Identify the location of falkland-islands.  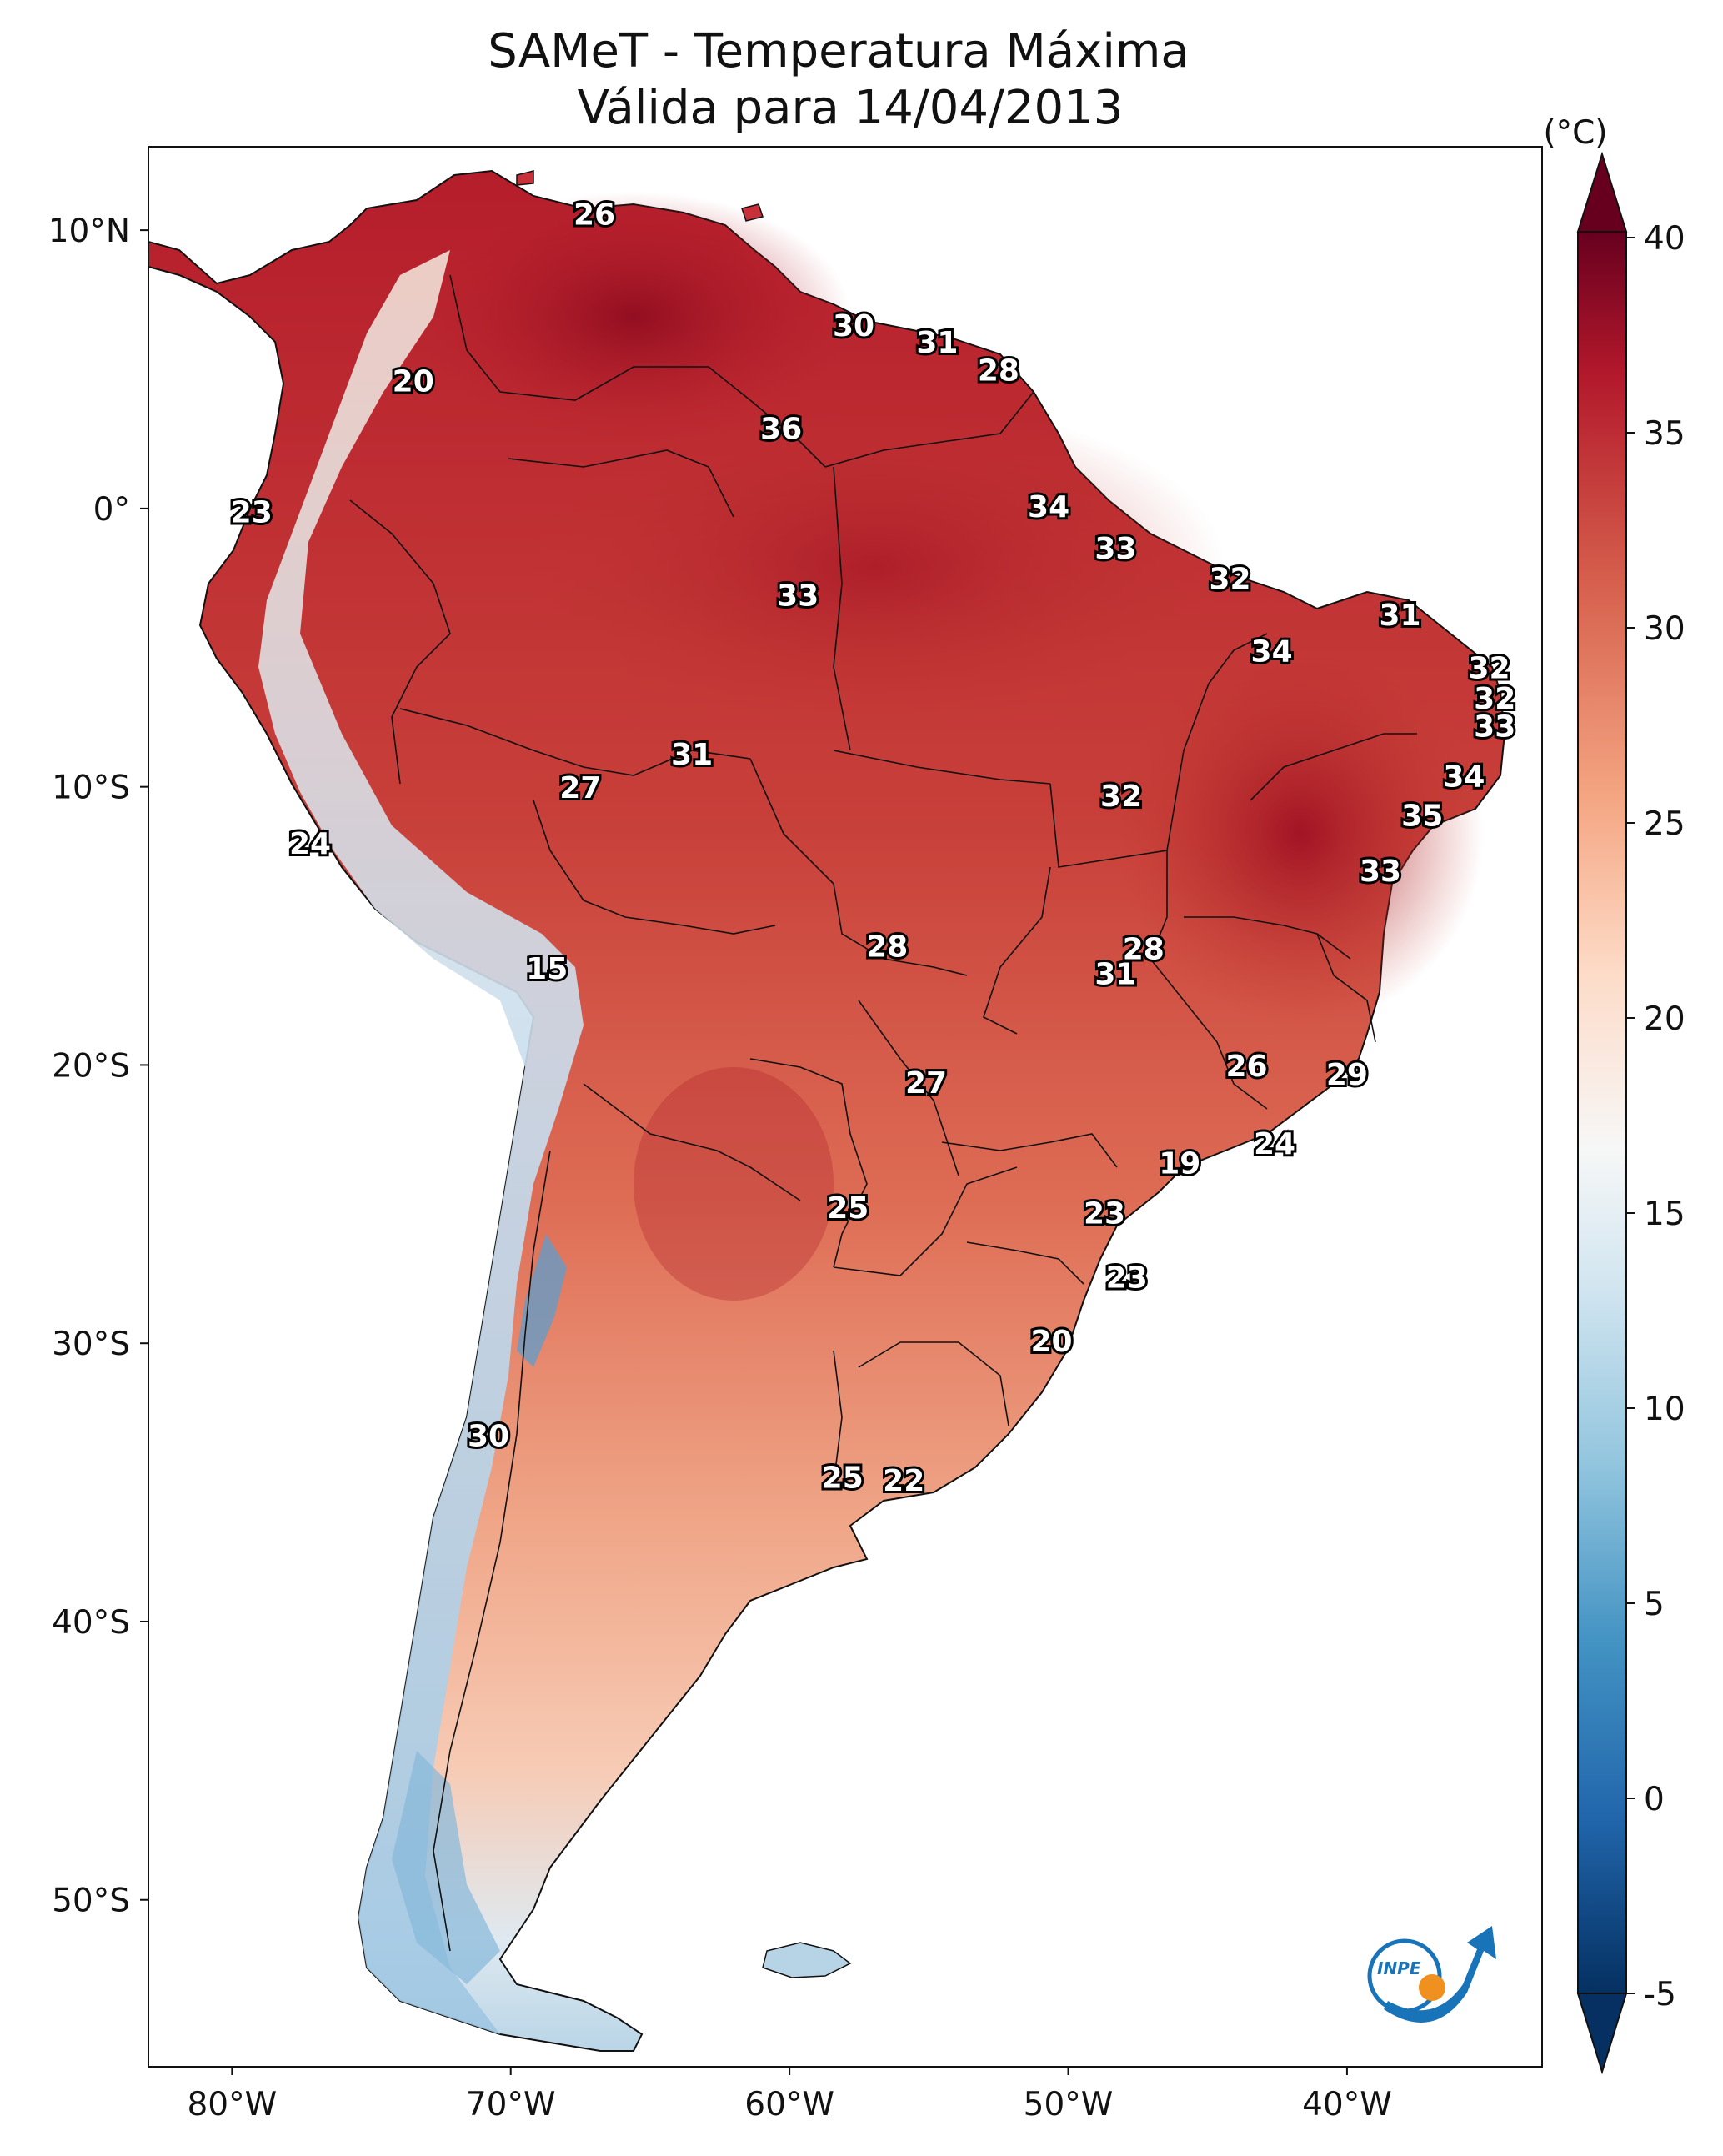
(807, 1960).